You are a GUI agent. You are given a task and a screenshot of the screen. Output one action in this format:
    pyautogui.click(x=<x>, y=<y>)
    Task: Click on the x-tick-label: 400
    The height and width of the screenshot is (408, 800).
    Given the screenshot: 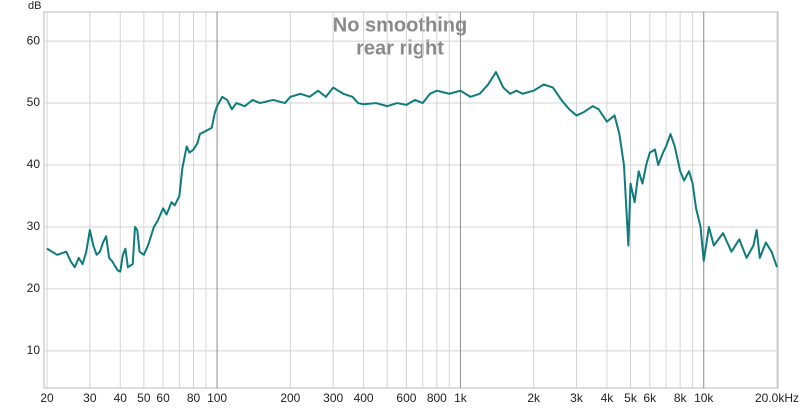 What is the action you would take?
    pyautogui.click(x=364, y=398)
    